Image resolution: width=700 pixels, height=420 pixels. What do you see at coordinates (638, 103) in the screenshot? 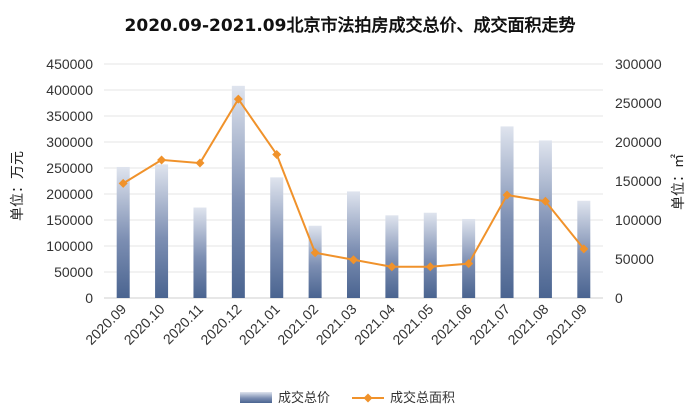
I see `right-tick-label: 250000` at bounding box center [638, 103].